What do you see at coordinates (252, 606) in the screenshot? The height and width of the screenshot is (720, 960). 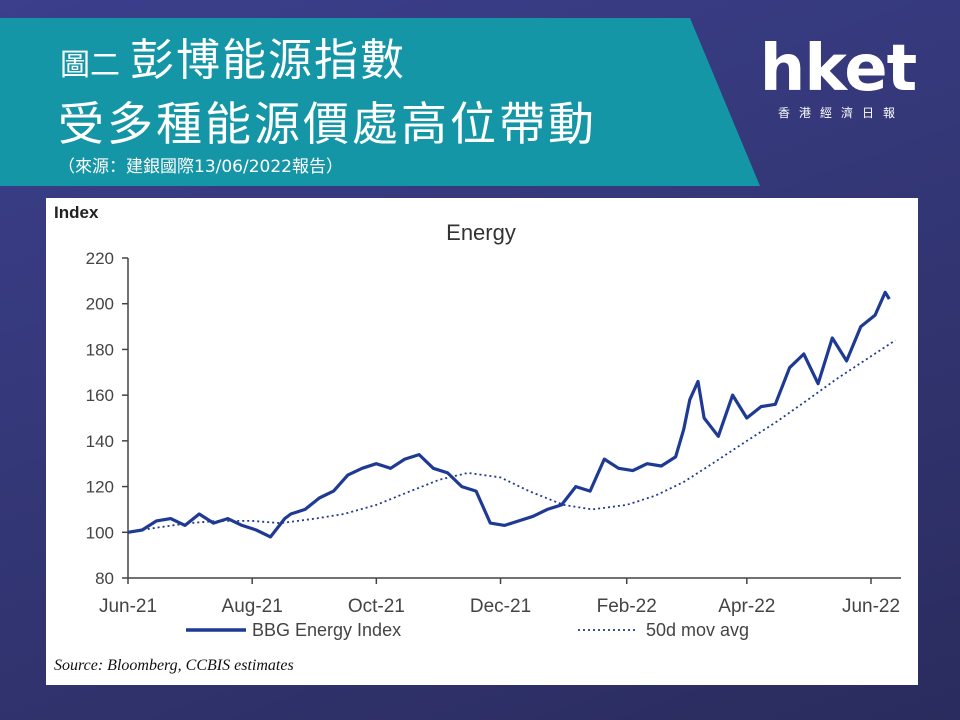 I see `x-tick-label: Aug-21` at bounding box center [252, 606].